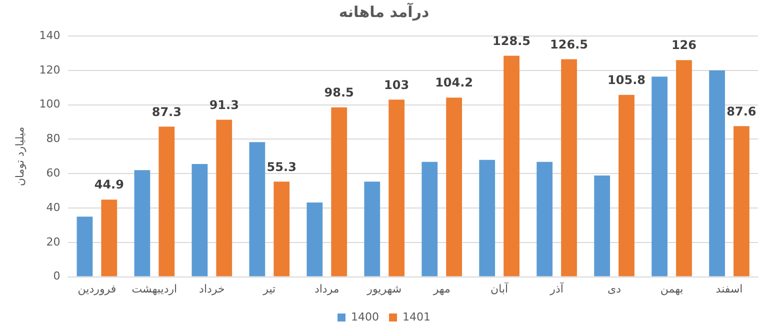 The height and width of the screenshot is (333, 773). I want to click on x-tick-label: شهریور, so click(384, 289).